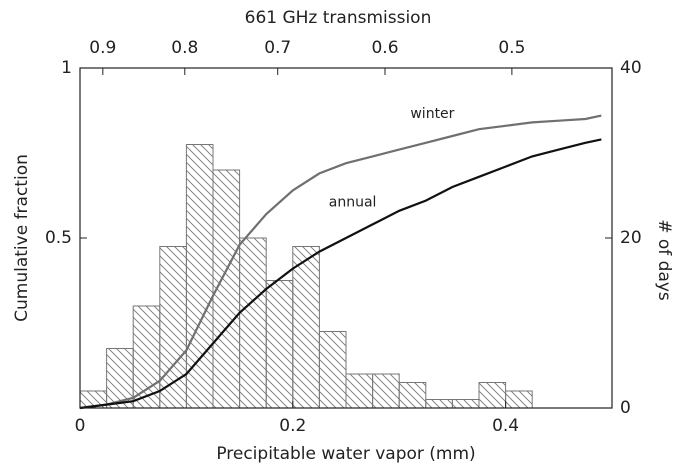 The height and width of the screenshot is (470, 676). What do you see at coordinates (353, 202) in the screenshot?
I see `series-label: annual` at bounding box center [353, 202].